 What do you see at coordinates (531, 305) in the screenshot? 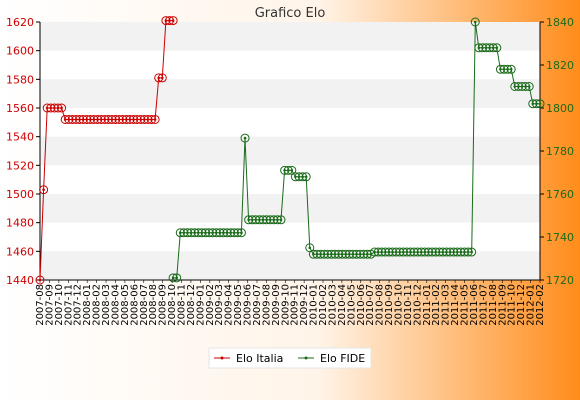
I see `x-tick-label: 2012-01` at bounding box center [531, 305].